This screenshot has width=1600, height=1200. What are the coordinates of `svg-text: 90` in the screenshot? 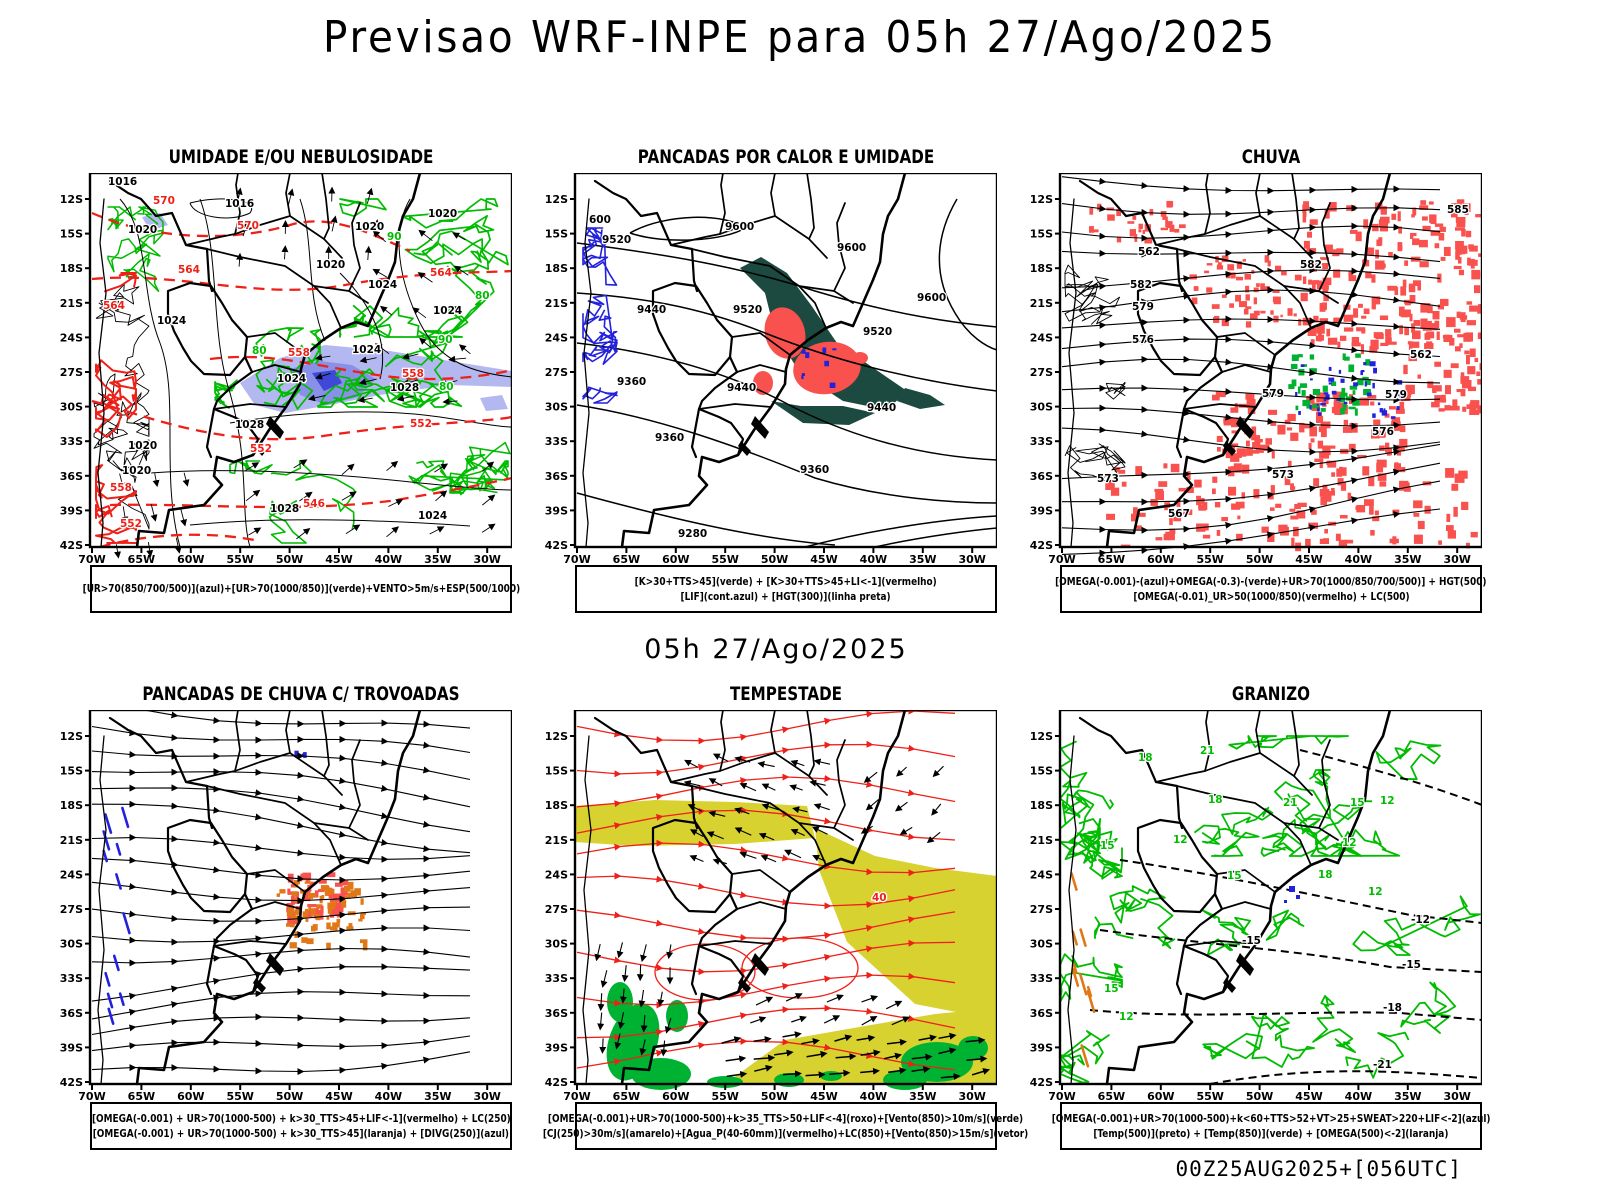 It's located at (394, 237).